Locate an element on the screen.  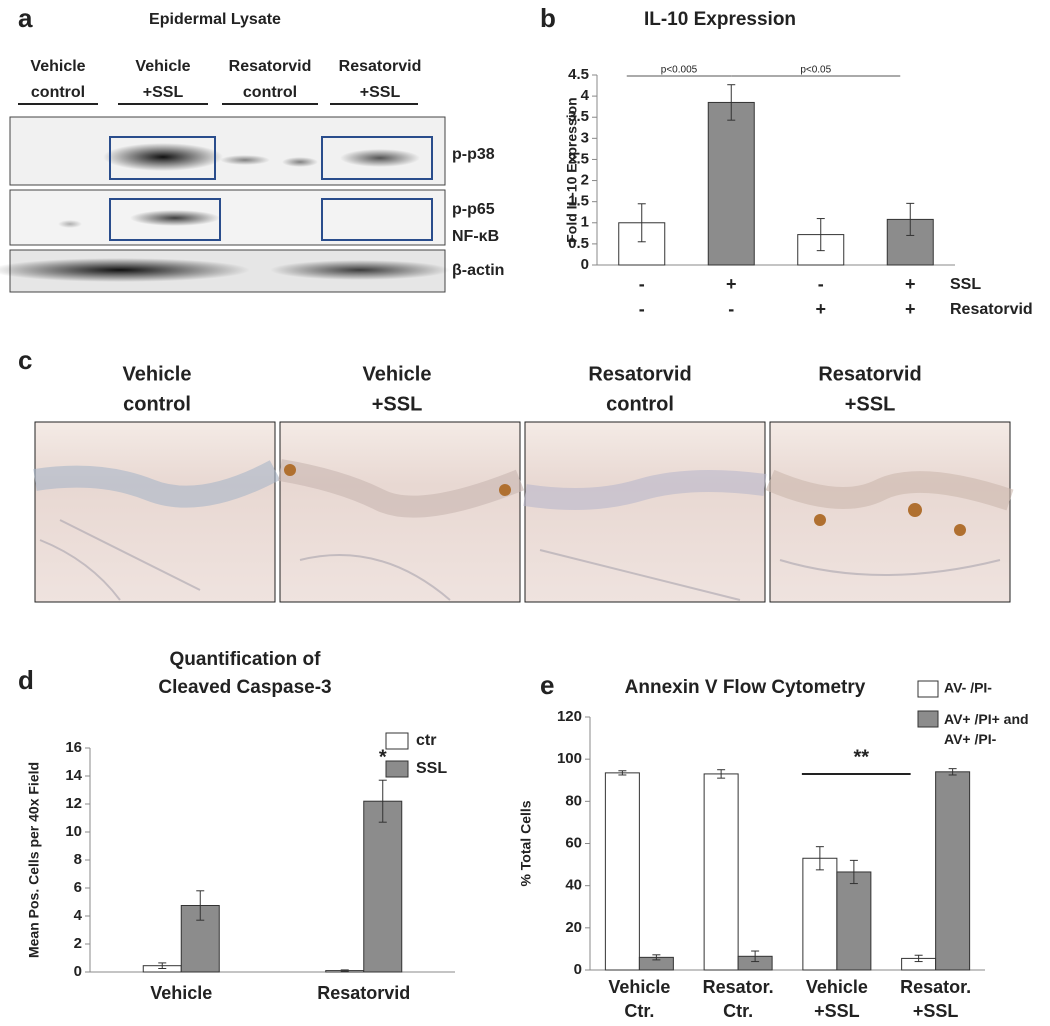
y-axis-label: Mean Pos. Cells per 40x Field is located at coordinates (34, 860).